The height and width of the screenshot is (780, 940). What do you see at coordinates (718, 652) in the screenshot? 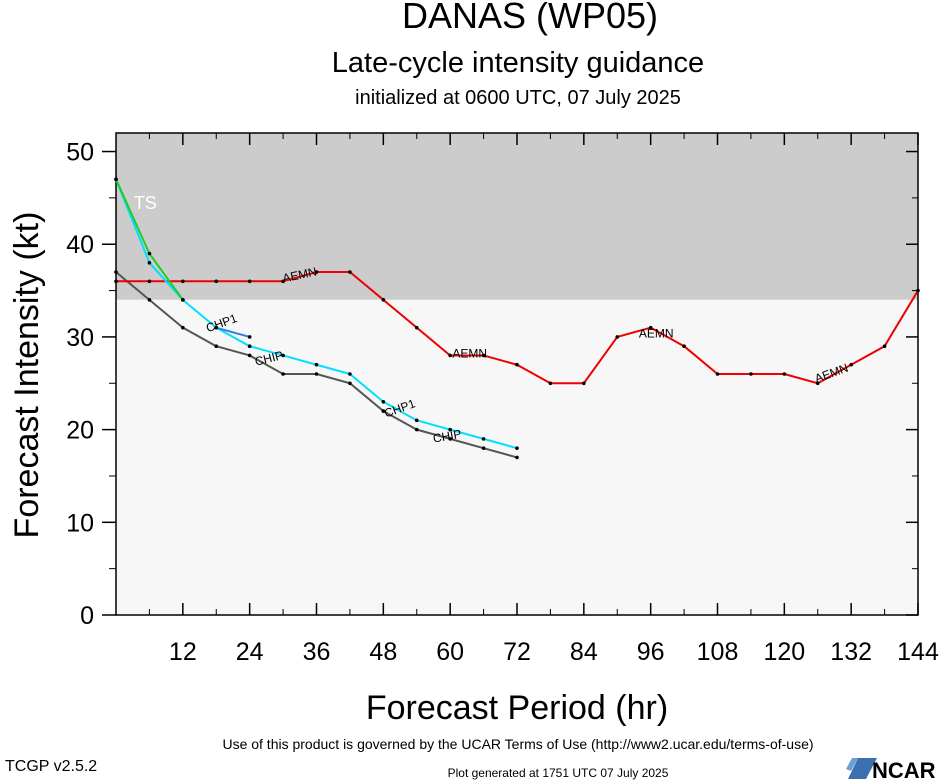
I see `x-tick-label: 108` at bounding box center [718, 652].